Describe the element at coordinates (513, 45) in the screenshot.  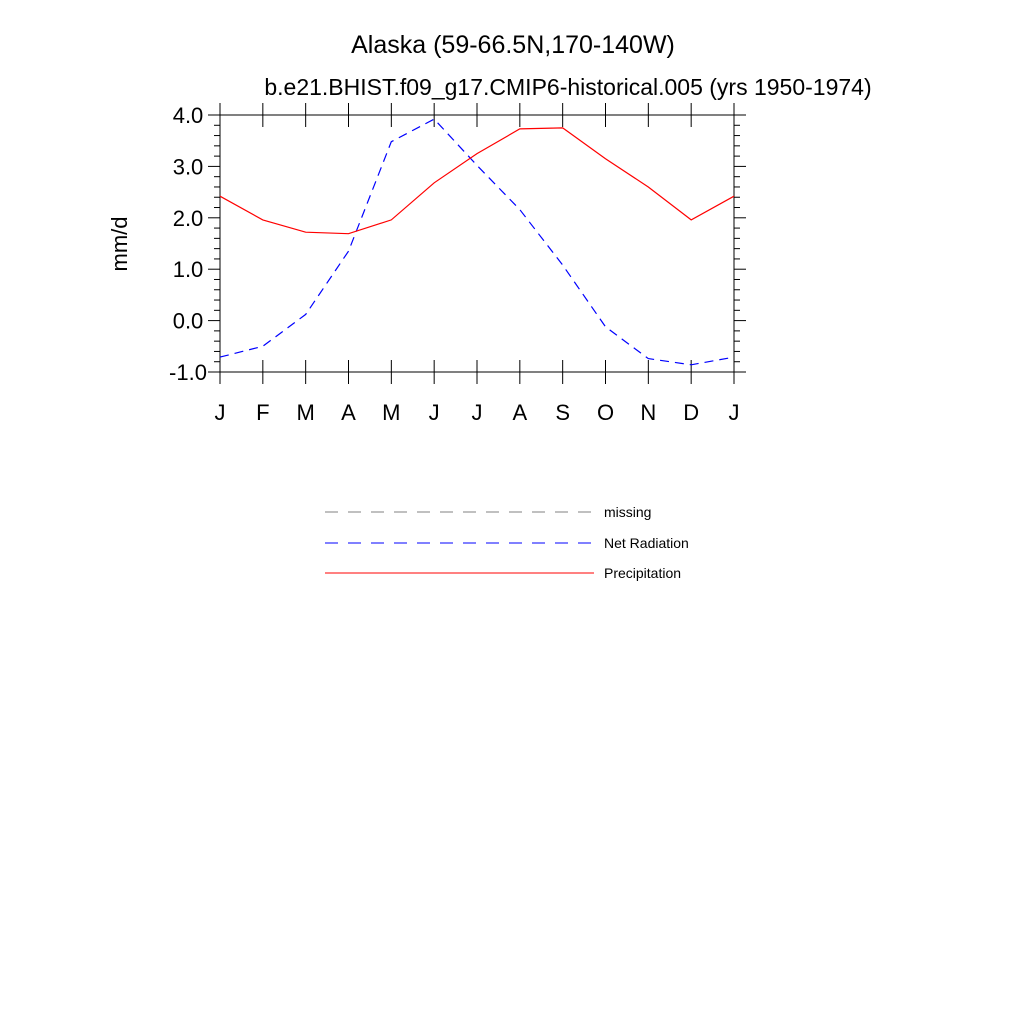
I see `chart-title: Alaska (59-66.5N,170-140W)` at that location.